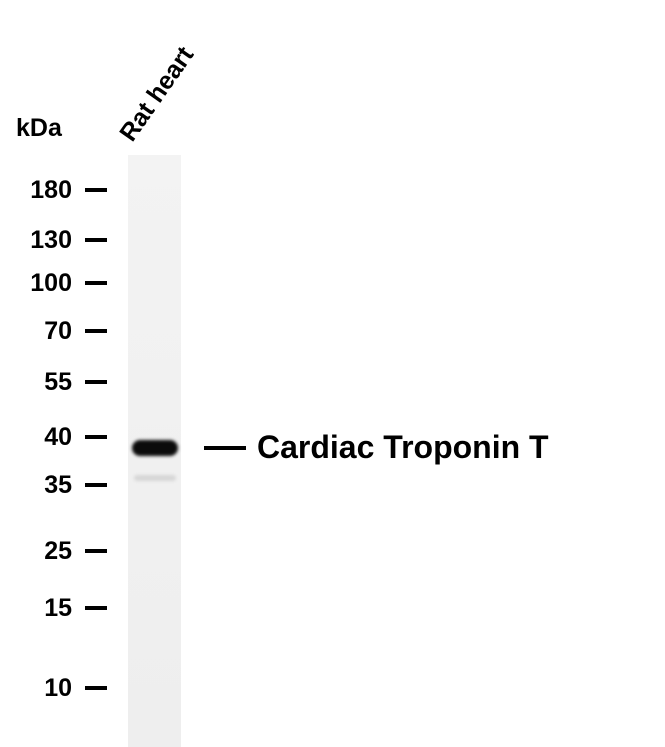  I want to click on main-band, so click(155, 448).